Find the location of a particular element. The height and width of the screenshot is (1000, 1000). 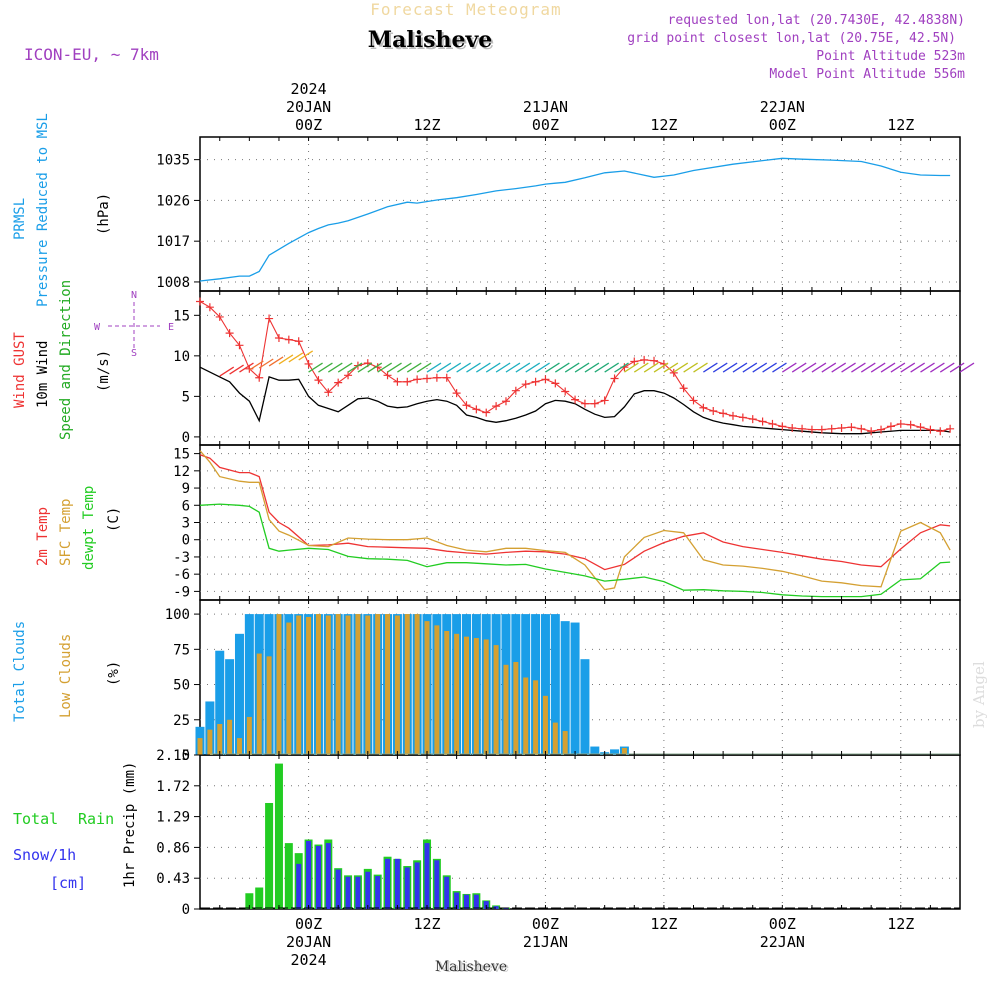

temp-sfc-label: SFC Temp is located at coordinates (66, 532).